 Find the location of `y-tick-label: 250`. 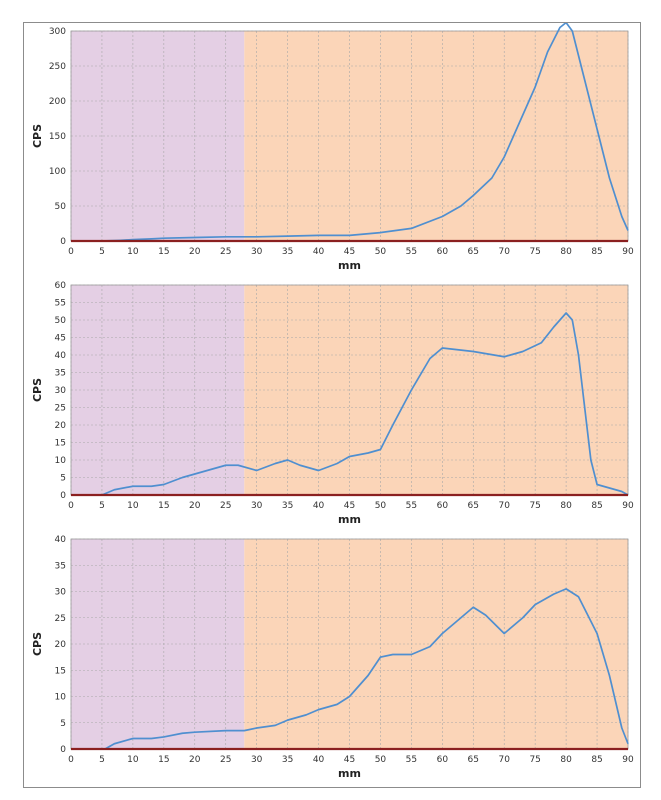

y-tick-label: 250 is located at coordinates (57, 67).